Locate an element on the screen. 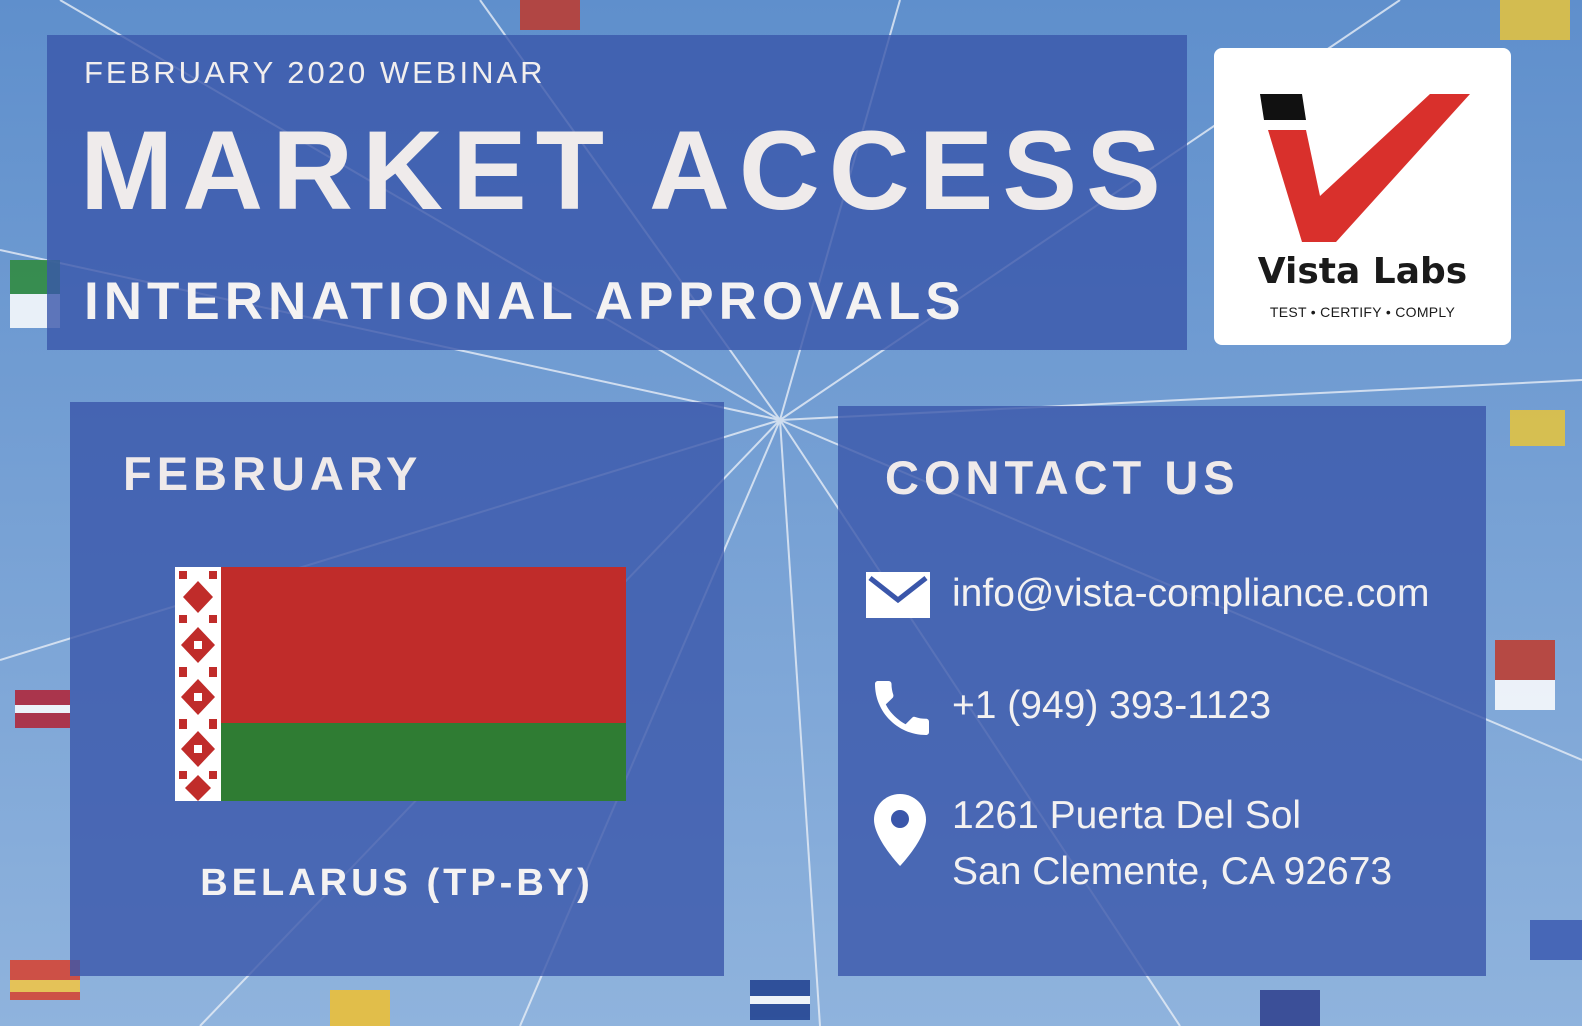  logo-tagline: TEST • CERTIFY • COMPLY is located at coordinates (1362, 312).